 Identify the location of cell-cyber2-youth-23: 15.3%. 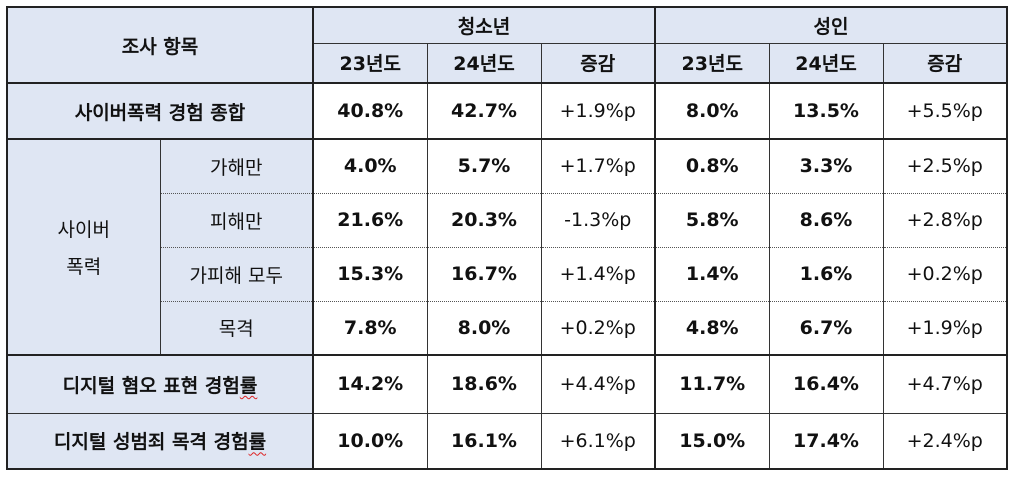
(370, 274).